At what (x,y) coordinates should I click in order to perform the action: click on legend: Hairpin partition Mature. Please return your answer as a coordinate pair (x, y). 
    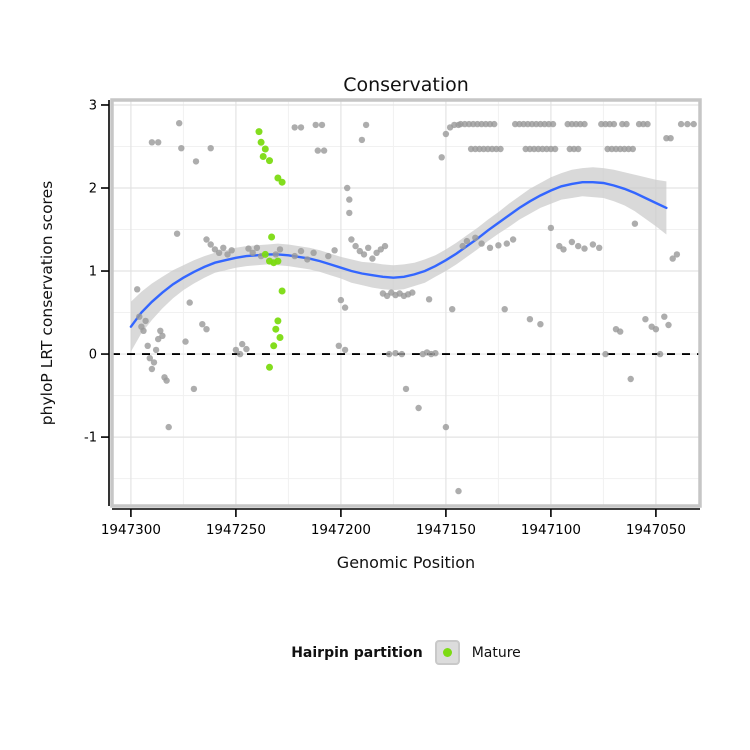
    Looking at the image, I should click on (406, 652).